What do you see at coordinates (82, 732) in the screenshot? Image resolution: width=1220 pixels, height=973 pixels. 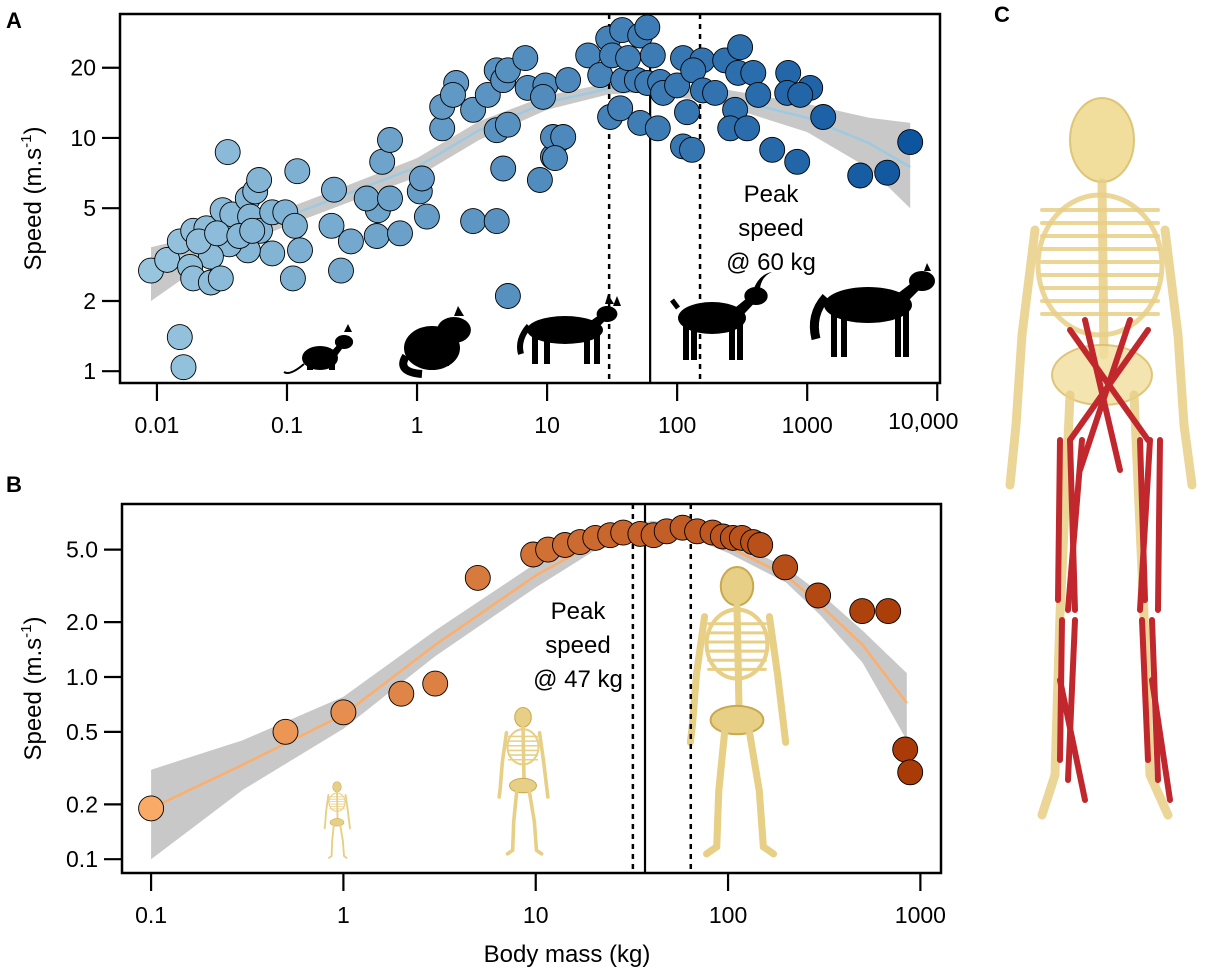 I see `y-tick-label: 0.5` at bounding box center [82, 732].